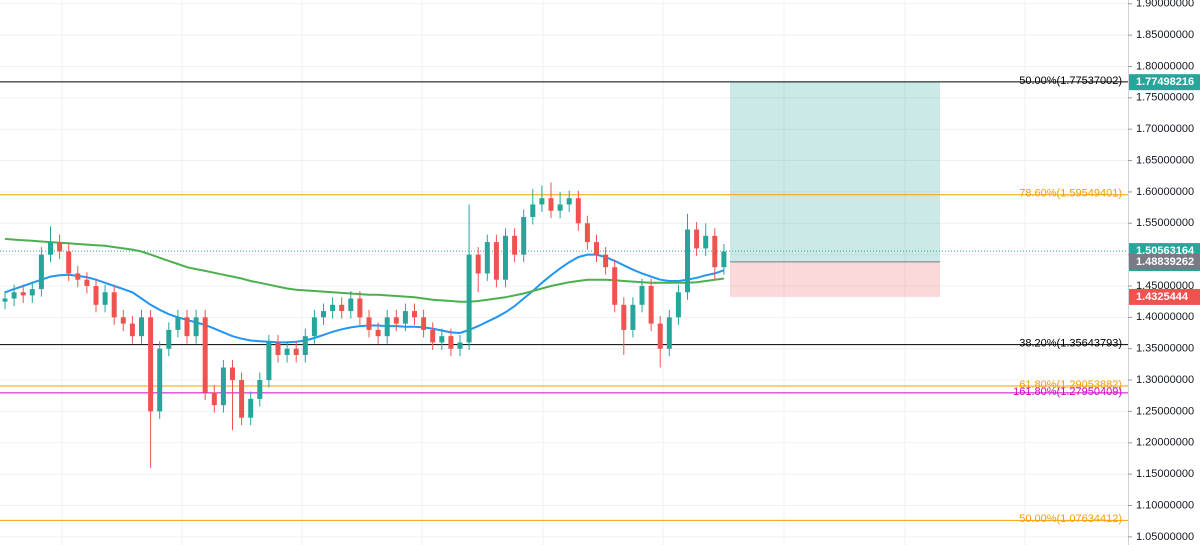 The height and width of the screenshot is (545, 1200). What do you see at coordinates (1164, 272) in the screenshot?
I see `price-axis-panel` at bounding box center [1164, 272].